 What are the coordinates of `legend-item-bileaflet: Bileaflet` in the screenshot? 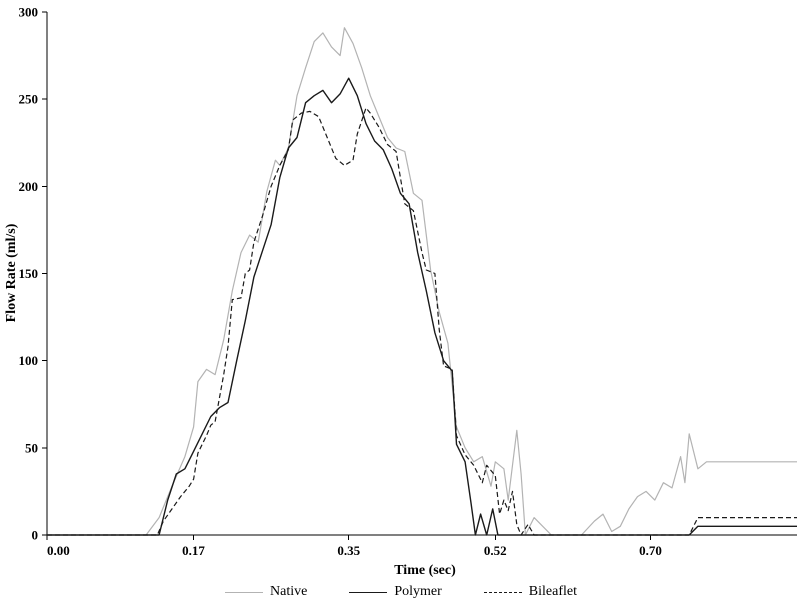 It's located at (530, 592).